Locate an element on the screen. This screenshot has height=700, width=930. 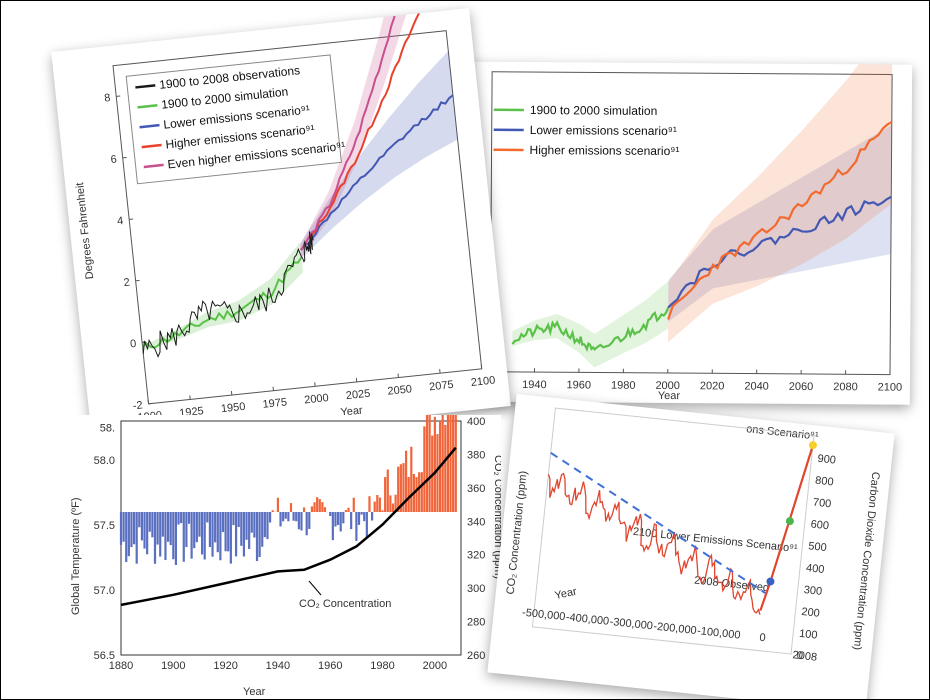
panel-c-y2-tick: 400 is located at coordinates (476, 422).